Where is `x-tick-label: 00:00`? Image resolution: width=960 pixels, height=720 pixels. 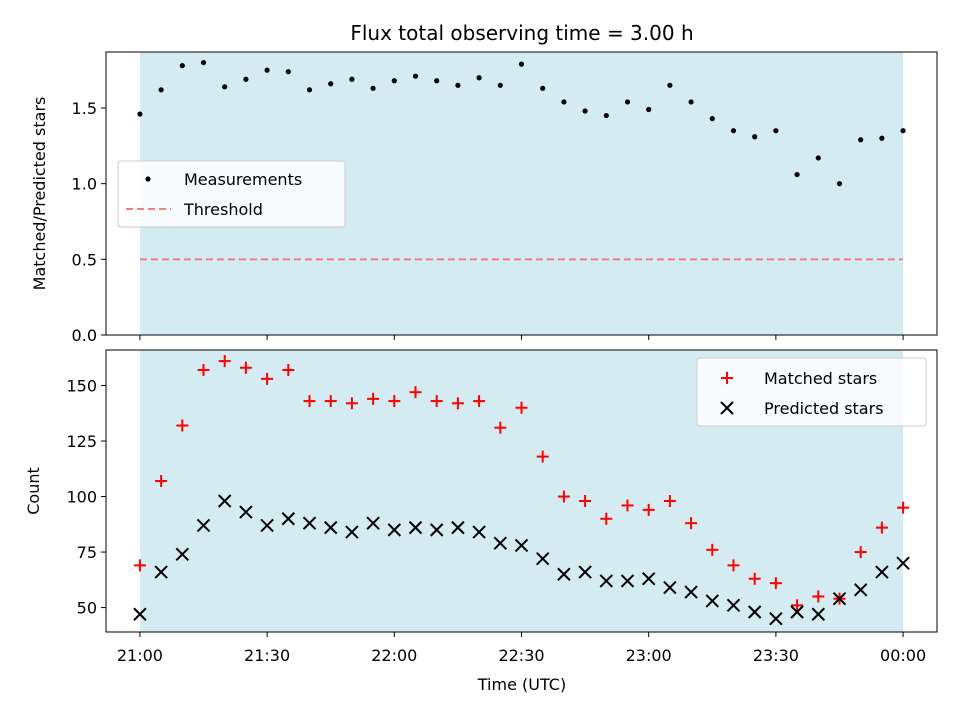
x-tick-label: 00:00 is located at coordinates (903, 655).